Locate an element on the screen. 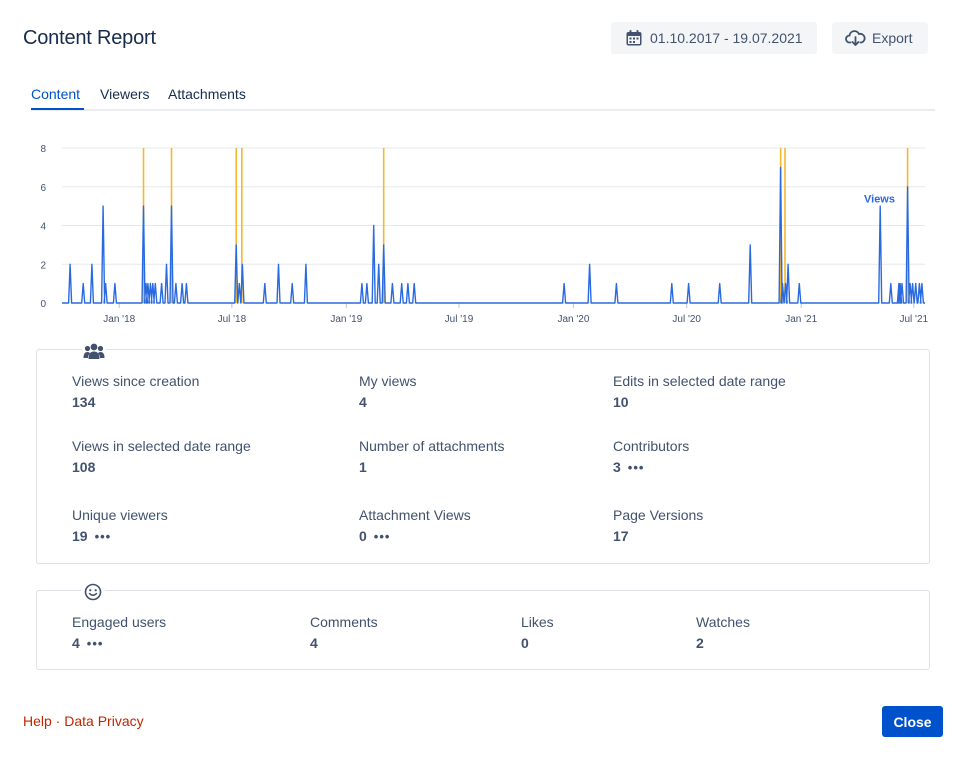 This screenshot has height=760, width=967. tab-content: Content is located at coordinates (56, 94).